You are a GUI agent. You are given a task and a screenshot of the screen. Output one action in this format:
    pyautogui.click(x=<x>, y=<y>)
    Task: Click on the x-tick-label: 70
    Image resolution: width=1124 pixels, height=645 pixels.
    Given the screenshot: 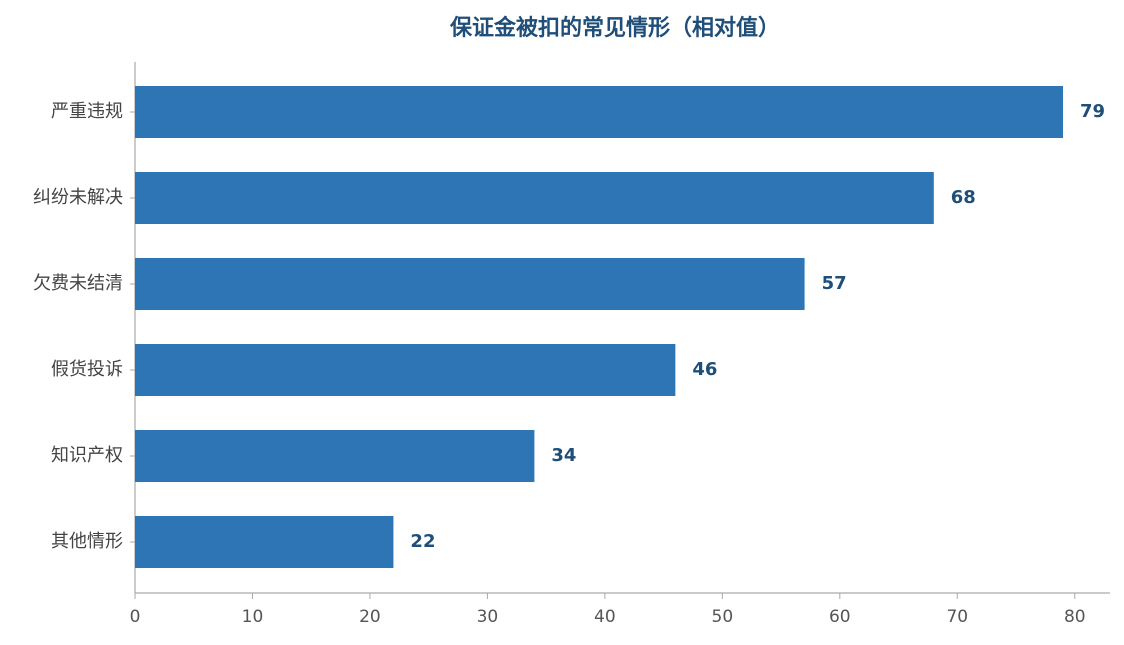 What is the action you would take?
    pyautogui.click(x=957, y=617)
    